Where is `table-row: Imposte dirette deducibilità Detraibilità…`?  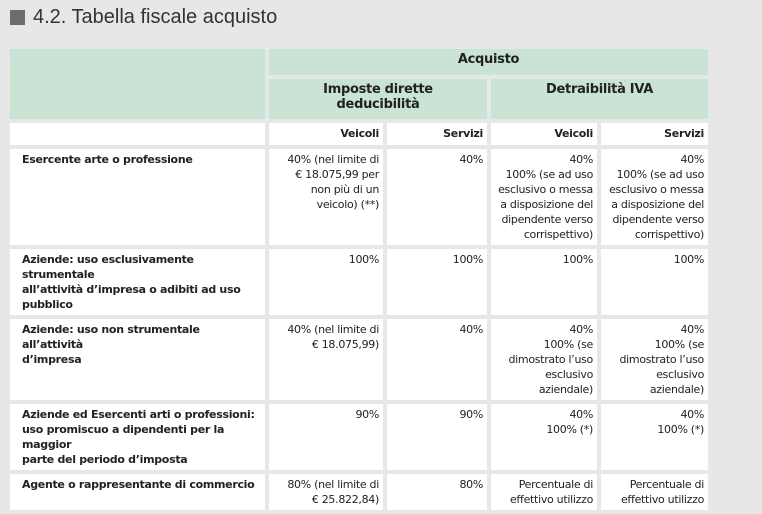
table-row: Imposte dirette deducibilità Detraibilità… is located at coordinates (359, 99).